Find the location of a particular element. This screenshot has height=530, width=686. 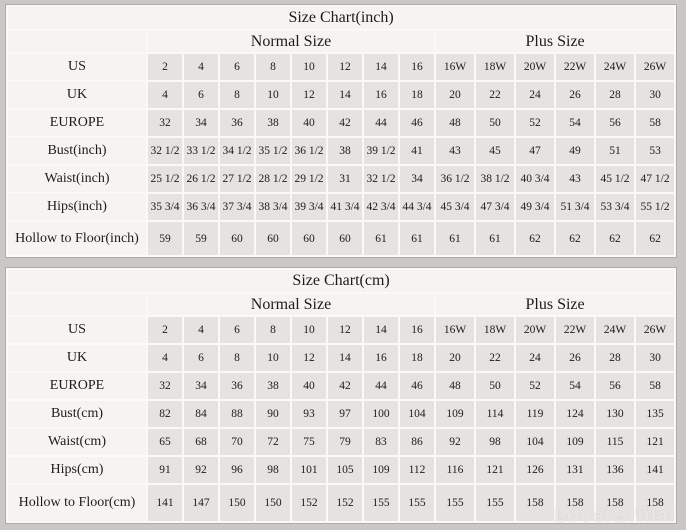

size-value-cell: 18 is located at coordinates (417, 358).